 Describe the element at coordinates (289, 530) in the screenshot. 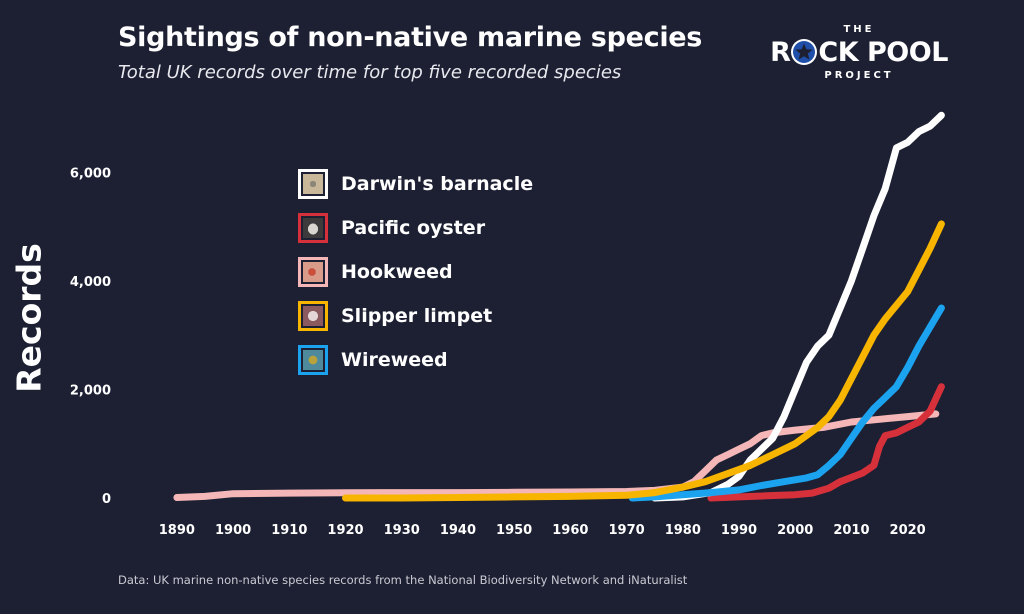

I see `x-tick-label: 1910` at that location.